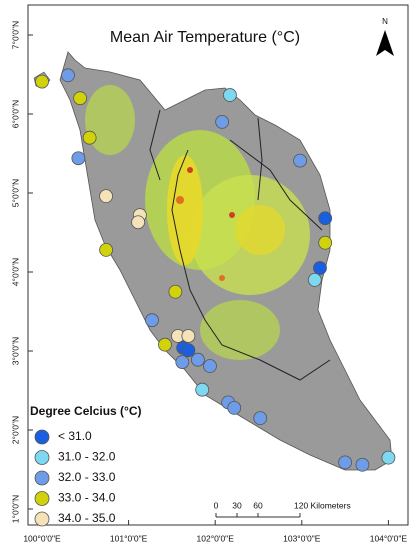 The height and width of the screenshot is (550, 415). Describe the element at coordinates (205, 37) in the screenshot. I see `map-title: Mean Air Temperature (°C)` at that location.